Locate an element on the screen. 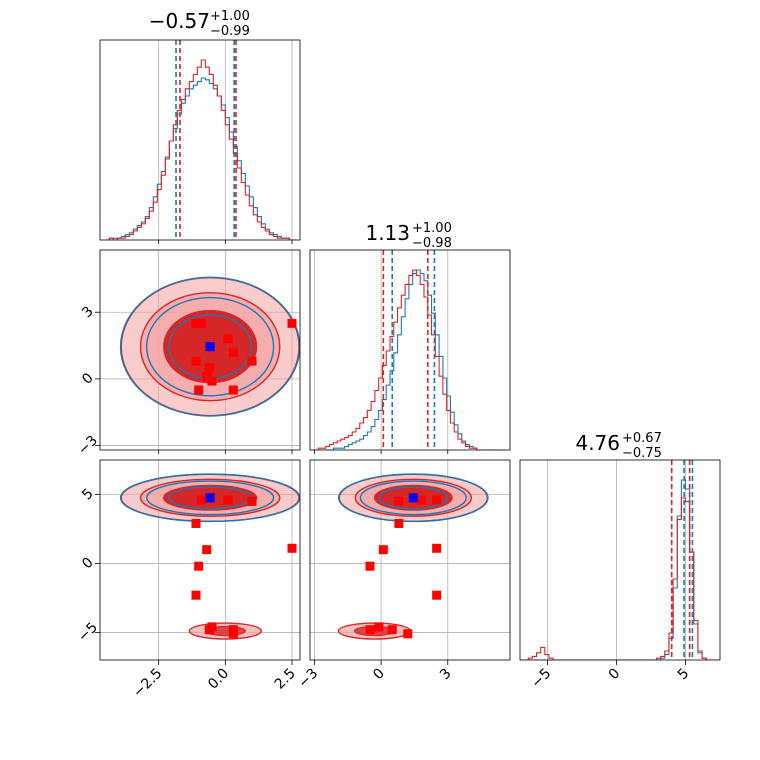 The image size is (760, 760). frame-s20 is located at coordinates (200, 560).